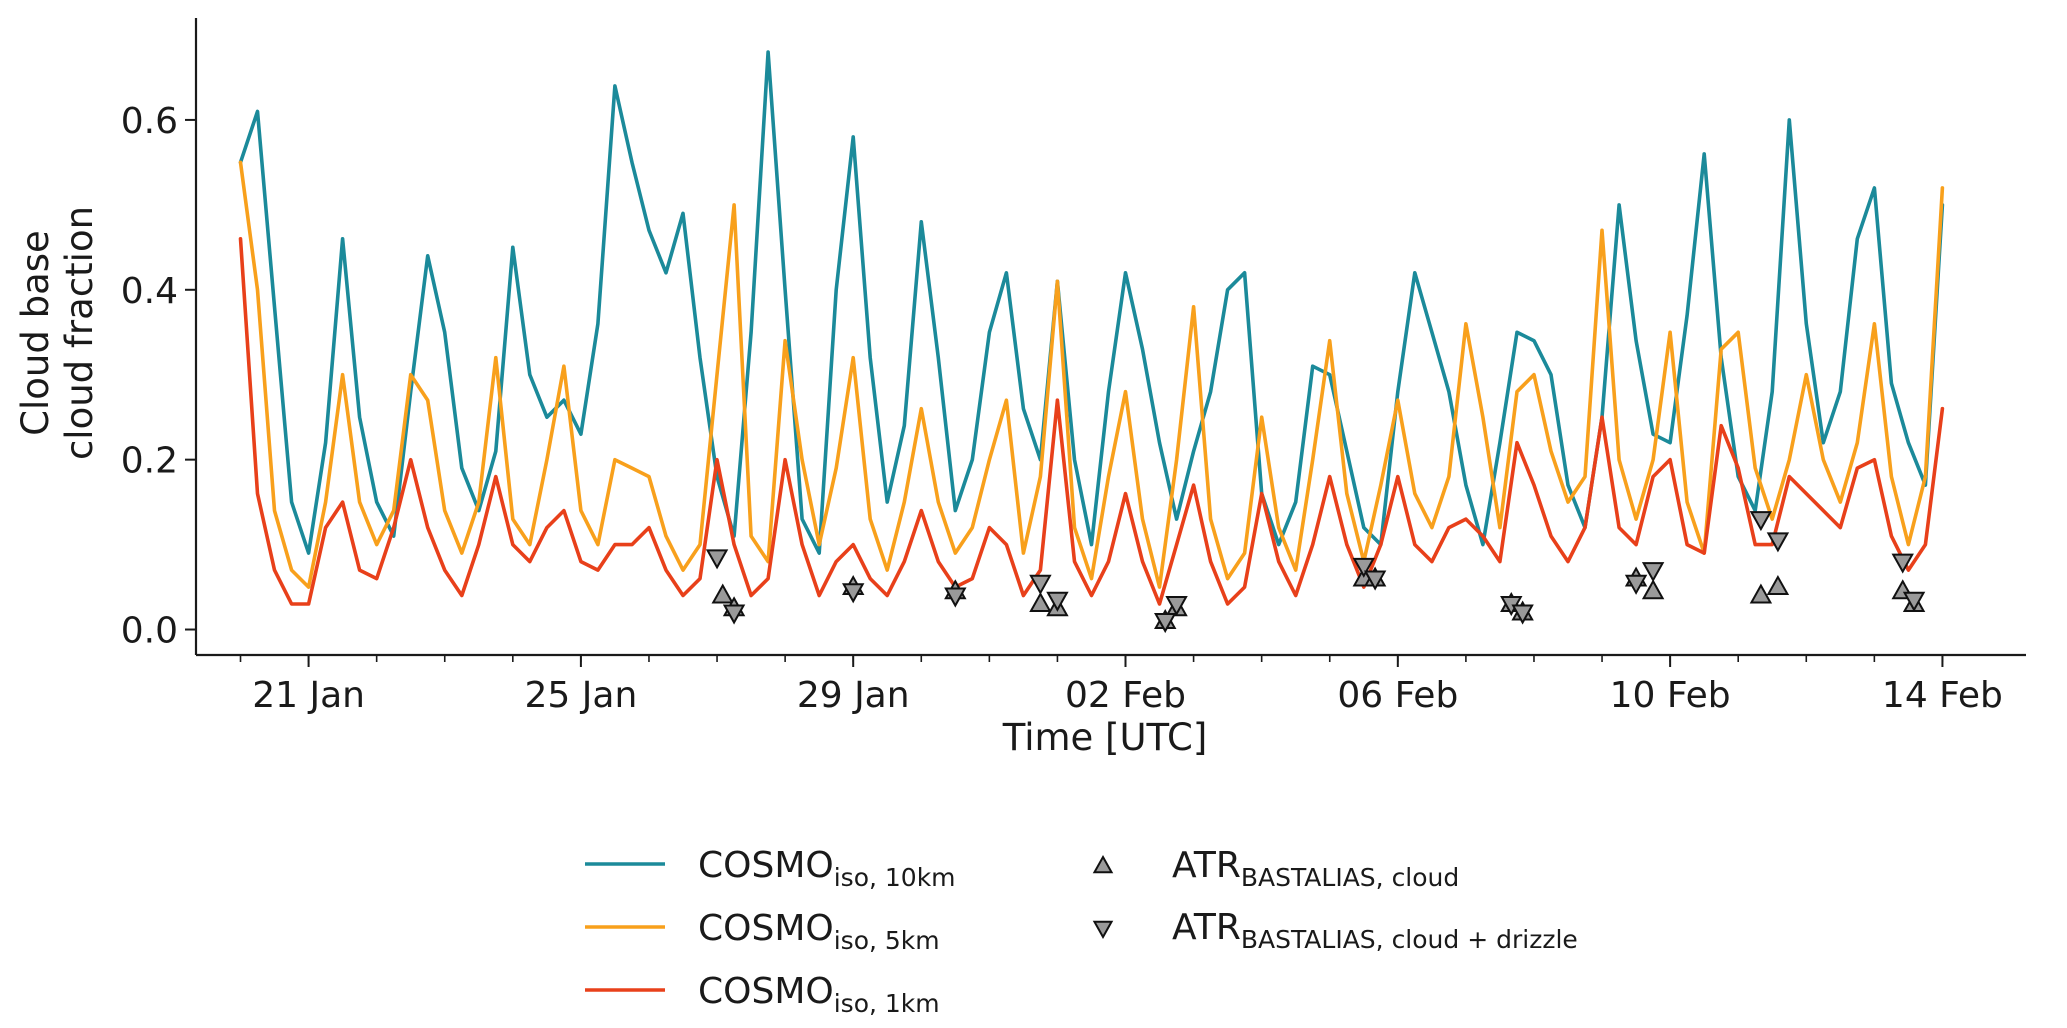 This screenshot has height=1028, width=2067. I want to click on x-tick-label: 29 Jan, so click(853, 695).